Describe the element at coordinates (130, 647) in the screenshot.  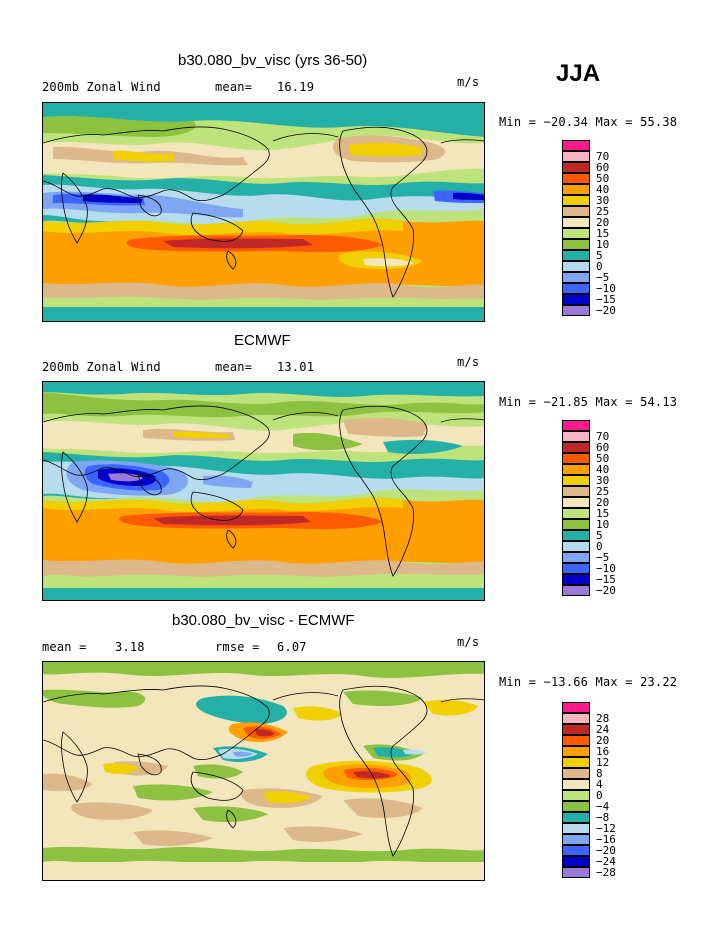
I see `panel-3-mean-value: 3.18` at that location.